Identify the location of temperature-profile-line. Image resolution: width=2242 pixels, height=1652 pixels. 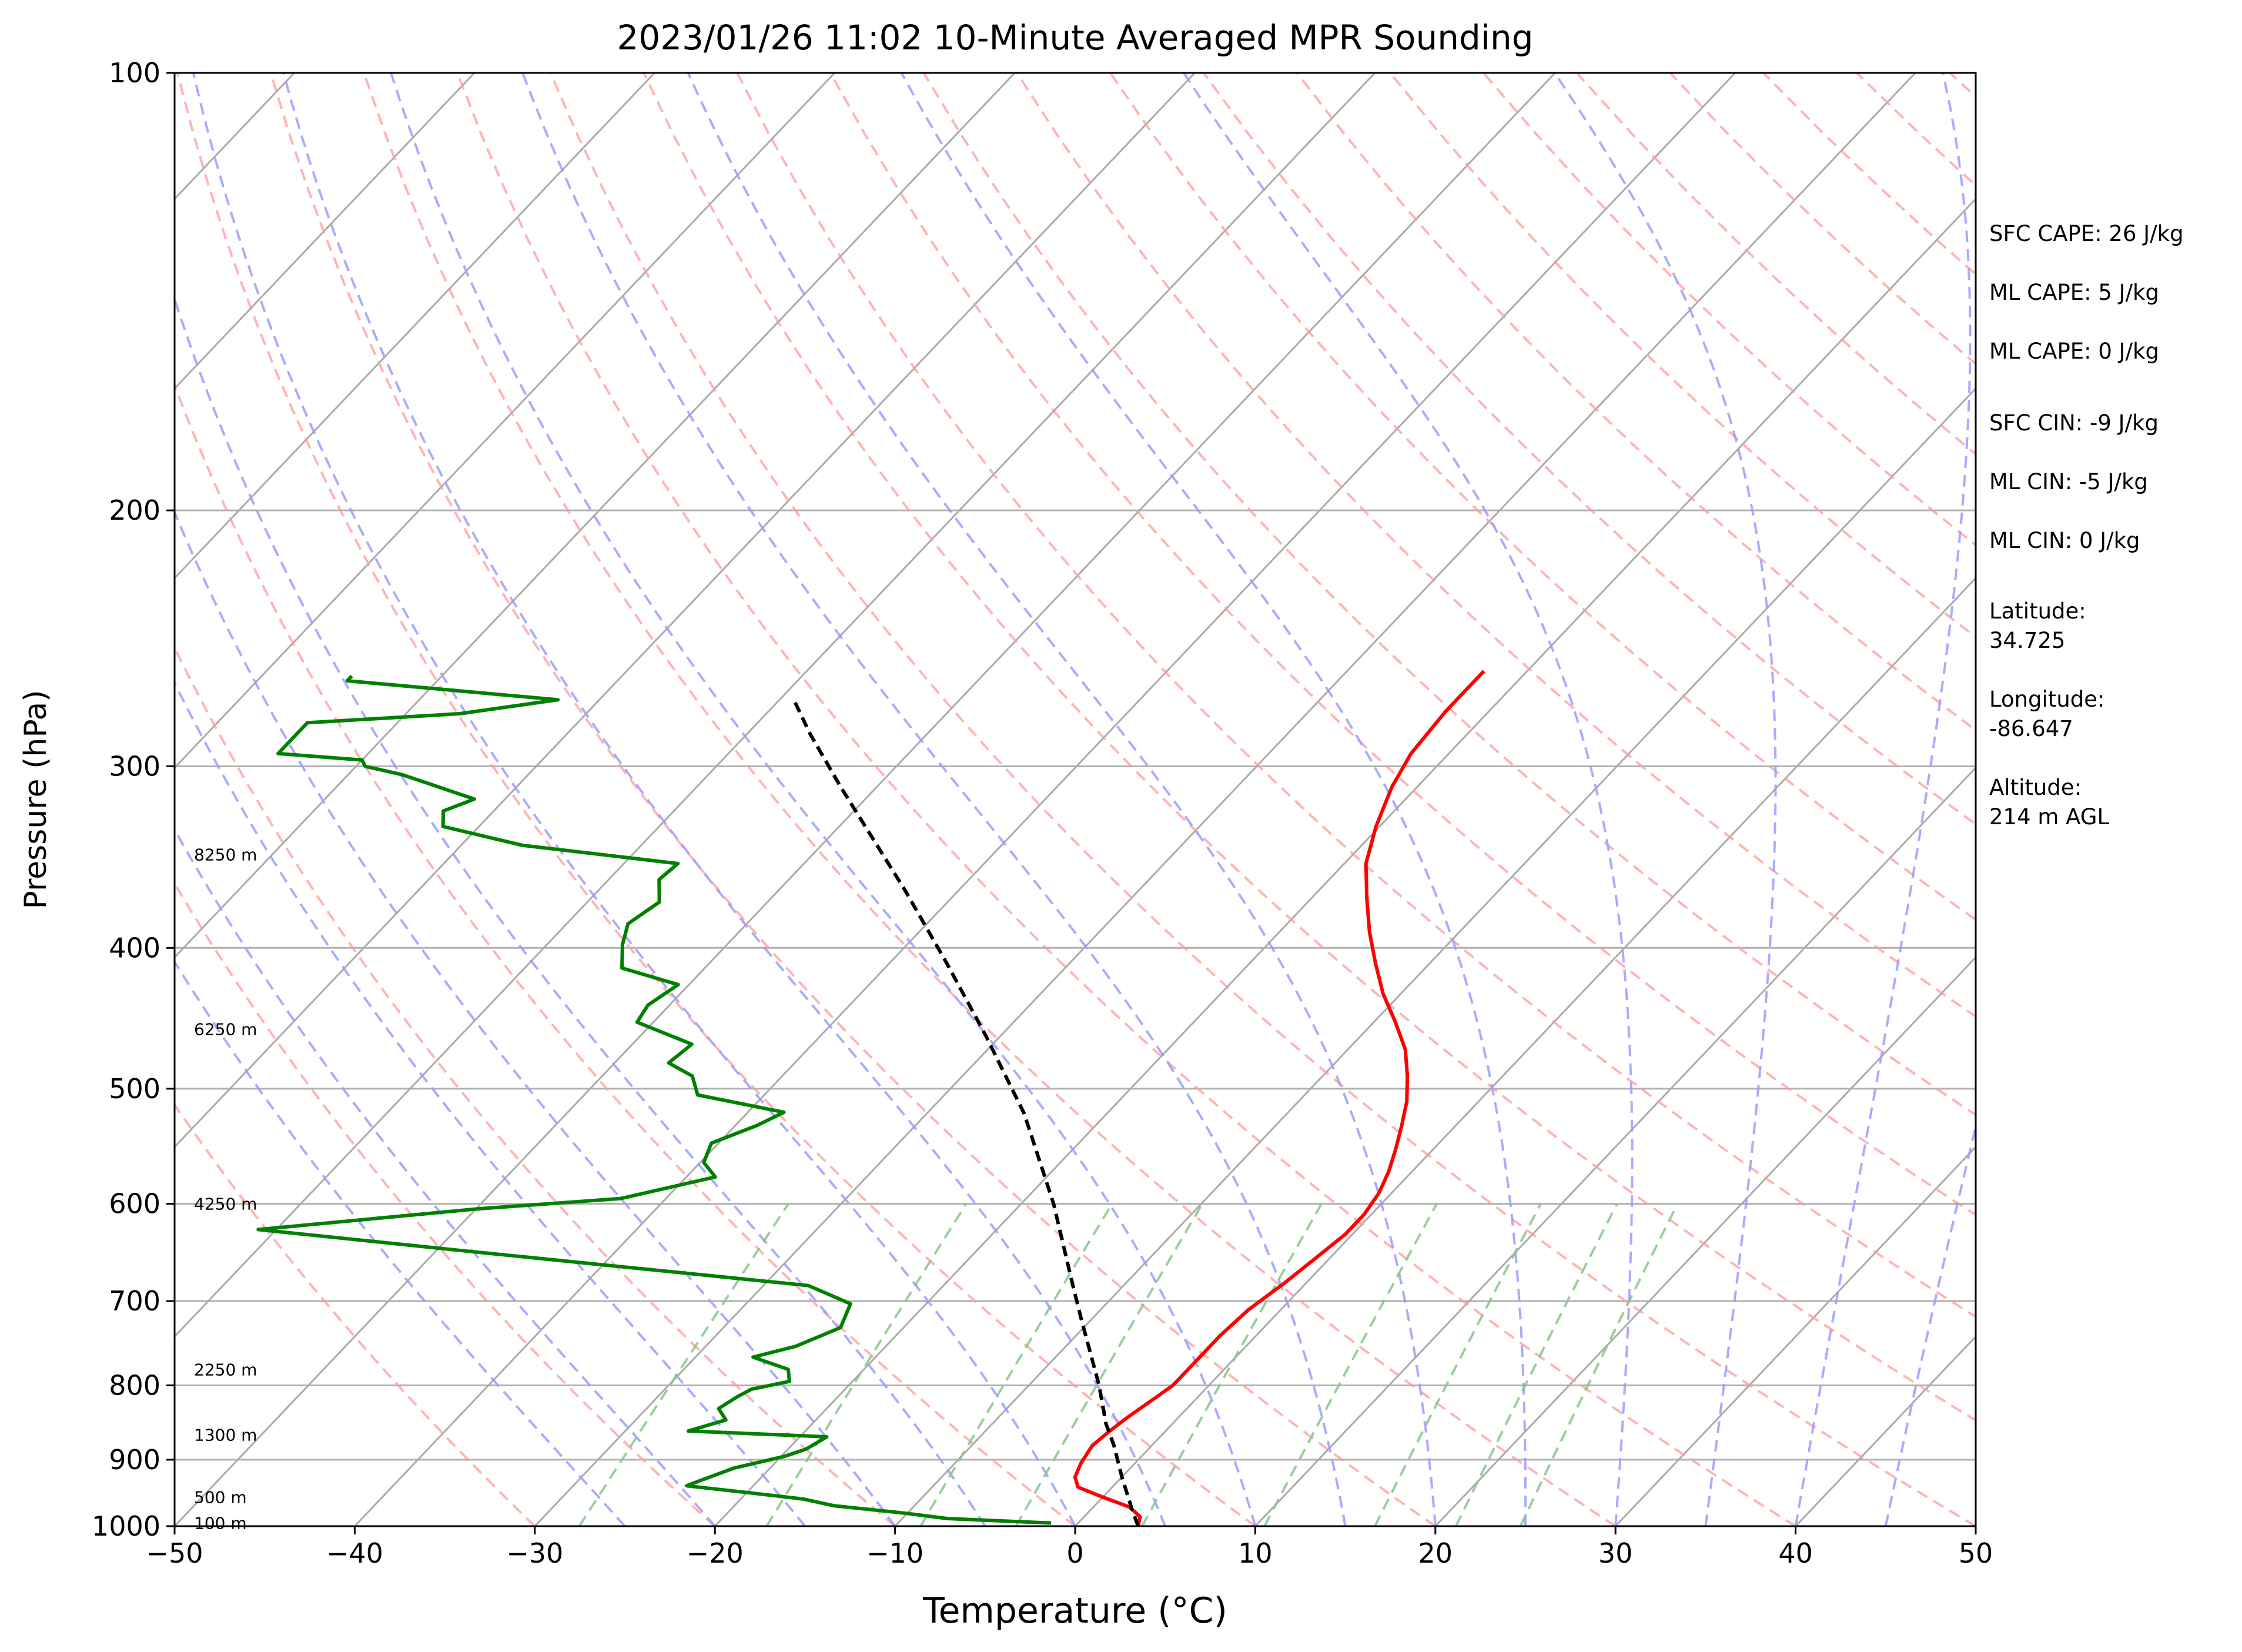
(1279, 1098).